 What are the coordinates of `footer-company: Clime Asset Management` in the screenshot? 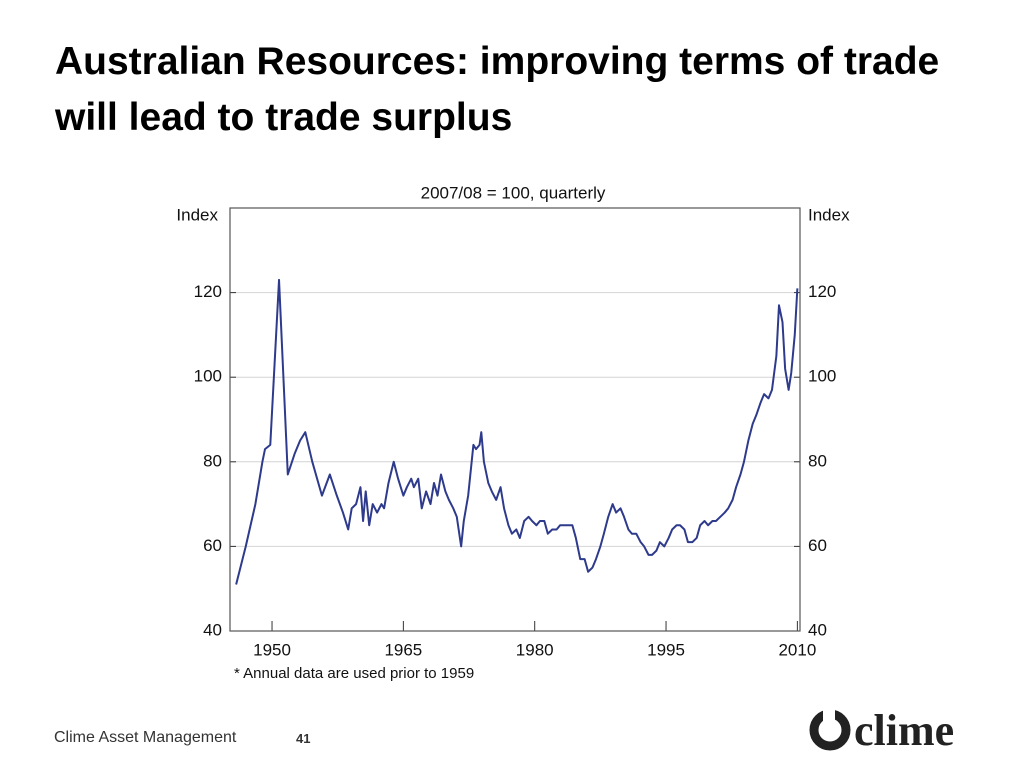 It's located at (145, 737).